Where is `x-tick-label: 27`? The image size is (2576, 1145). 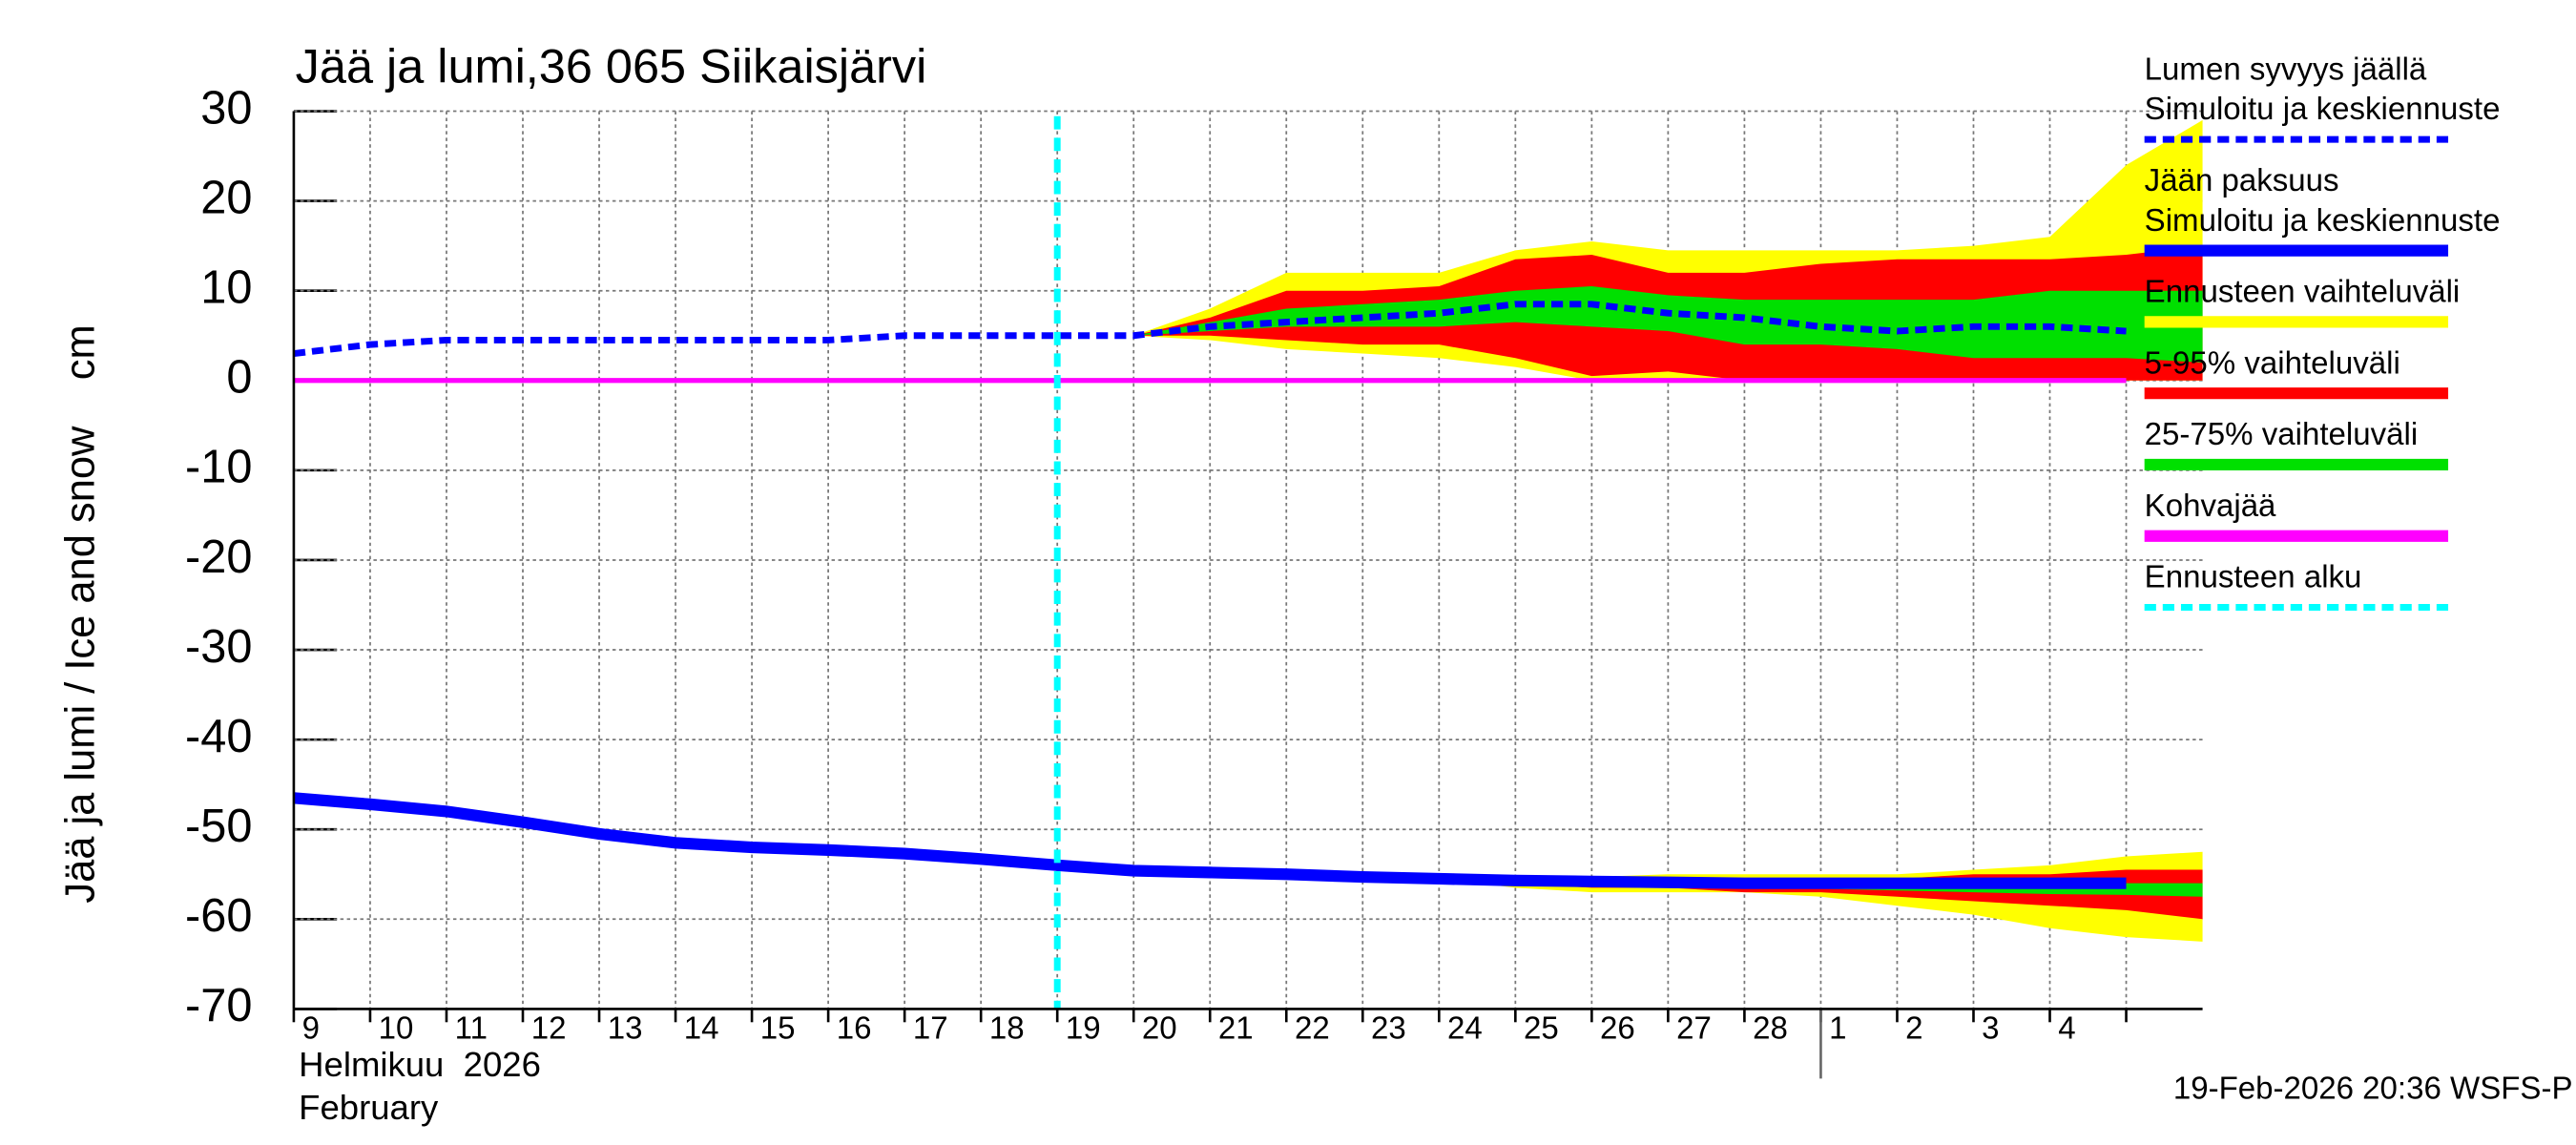
x-tick-label: 27 is located at coordinates (1694, 1029).